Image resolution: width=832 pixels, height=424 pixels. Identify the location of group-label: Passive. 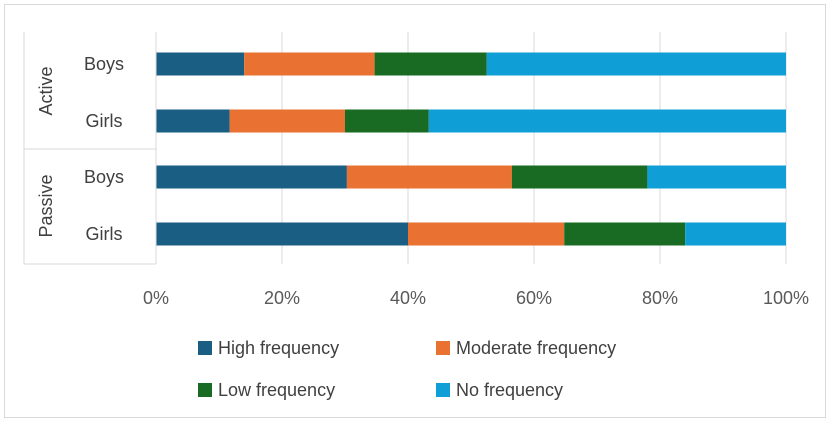
(46, 205).